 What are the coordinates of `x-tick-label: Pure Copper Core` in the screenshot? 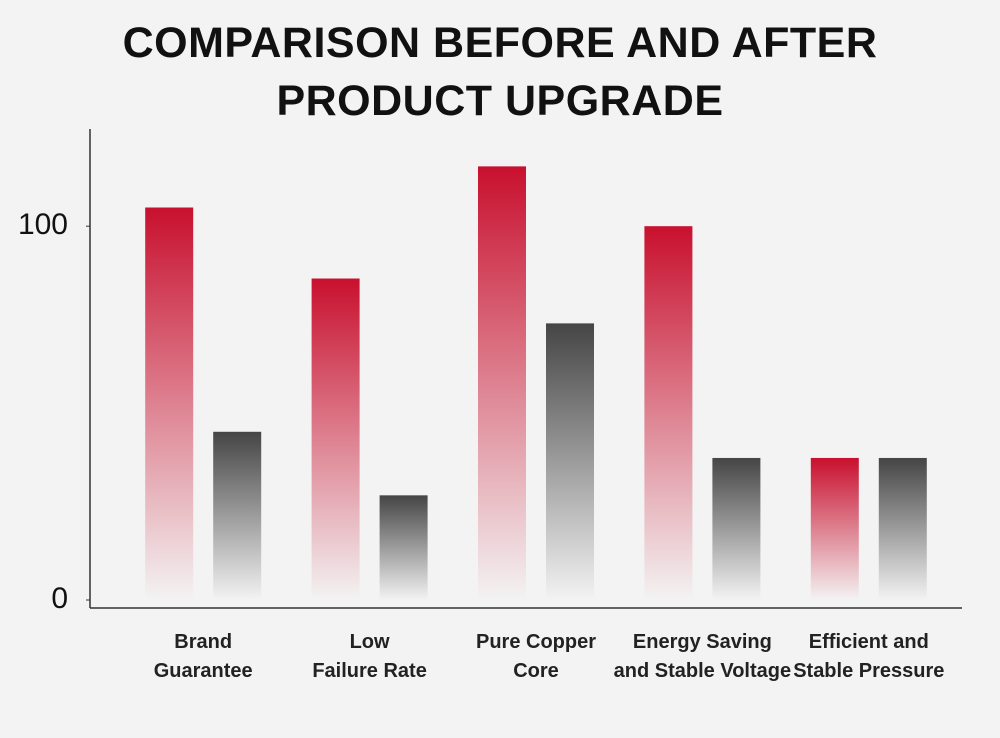 It's located at (536, 656).